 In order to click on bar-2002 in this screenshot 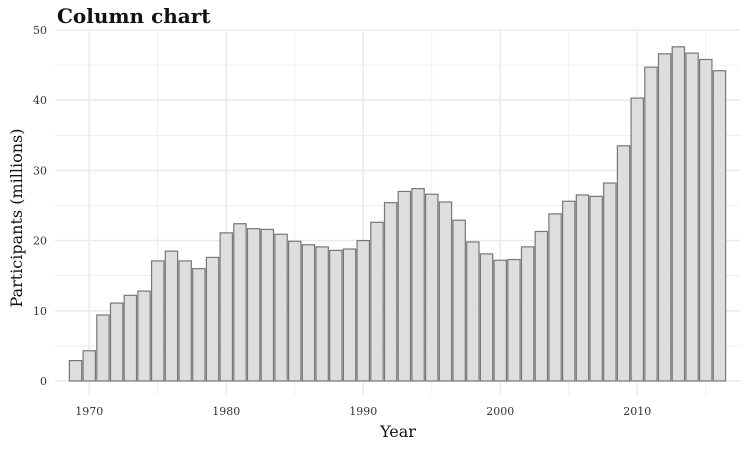, I will do `click(527, 314)`.